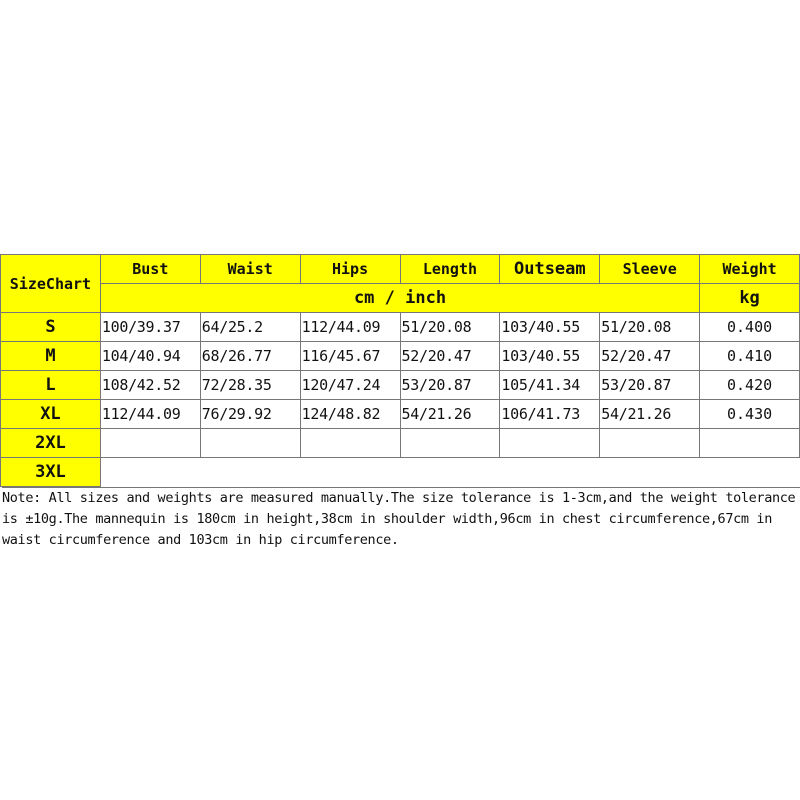 This screenshot has height=800, width=800. Describe the element at coordinates (550, 385) in the screenshot. I see `value-cell: 105/41.34` at that location.